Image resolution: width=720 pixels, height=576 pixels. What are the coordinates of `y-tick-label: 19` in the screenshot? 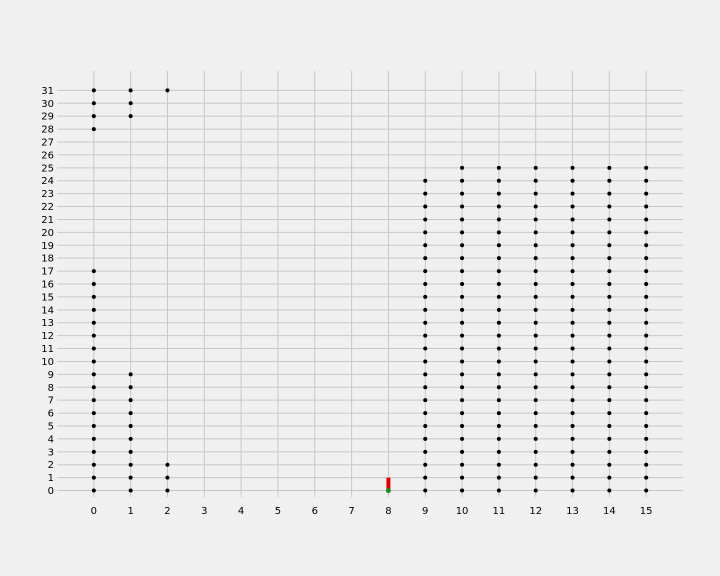 It's located at (47, 246).